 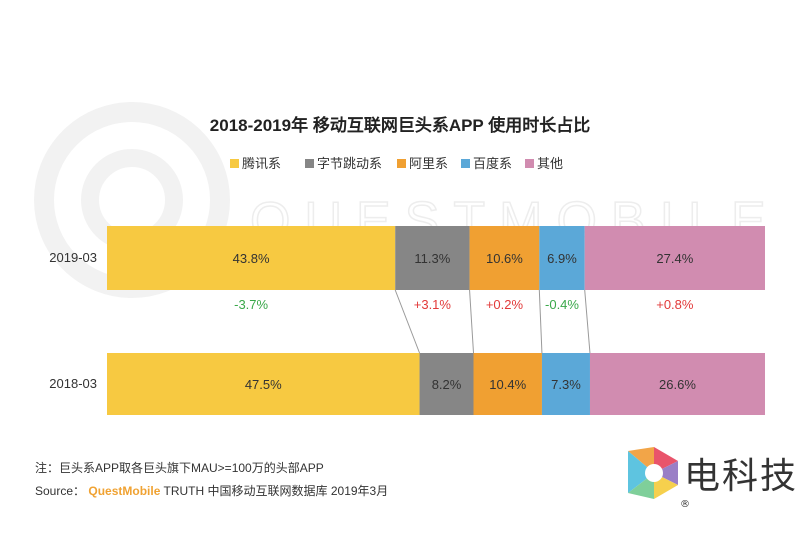 What do you see at coordinates (261, 163) in the screenshot?
I see `legend-label-0: 腾讯系` at bounding box center [261, 163].